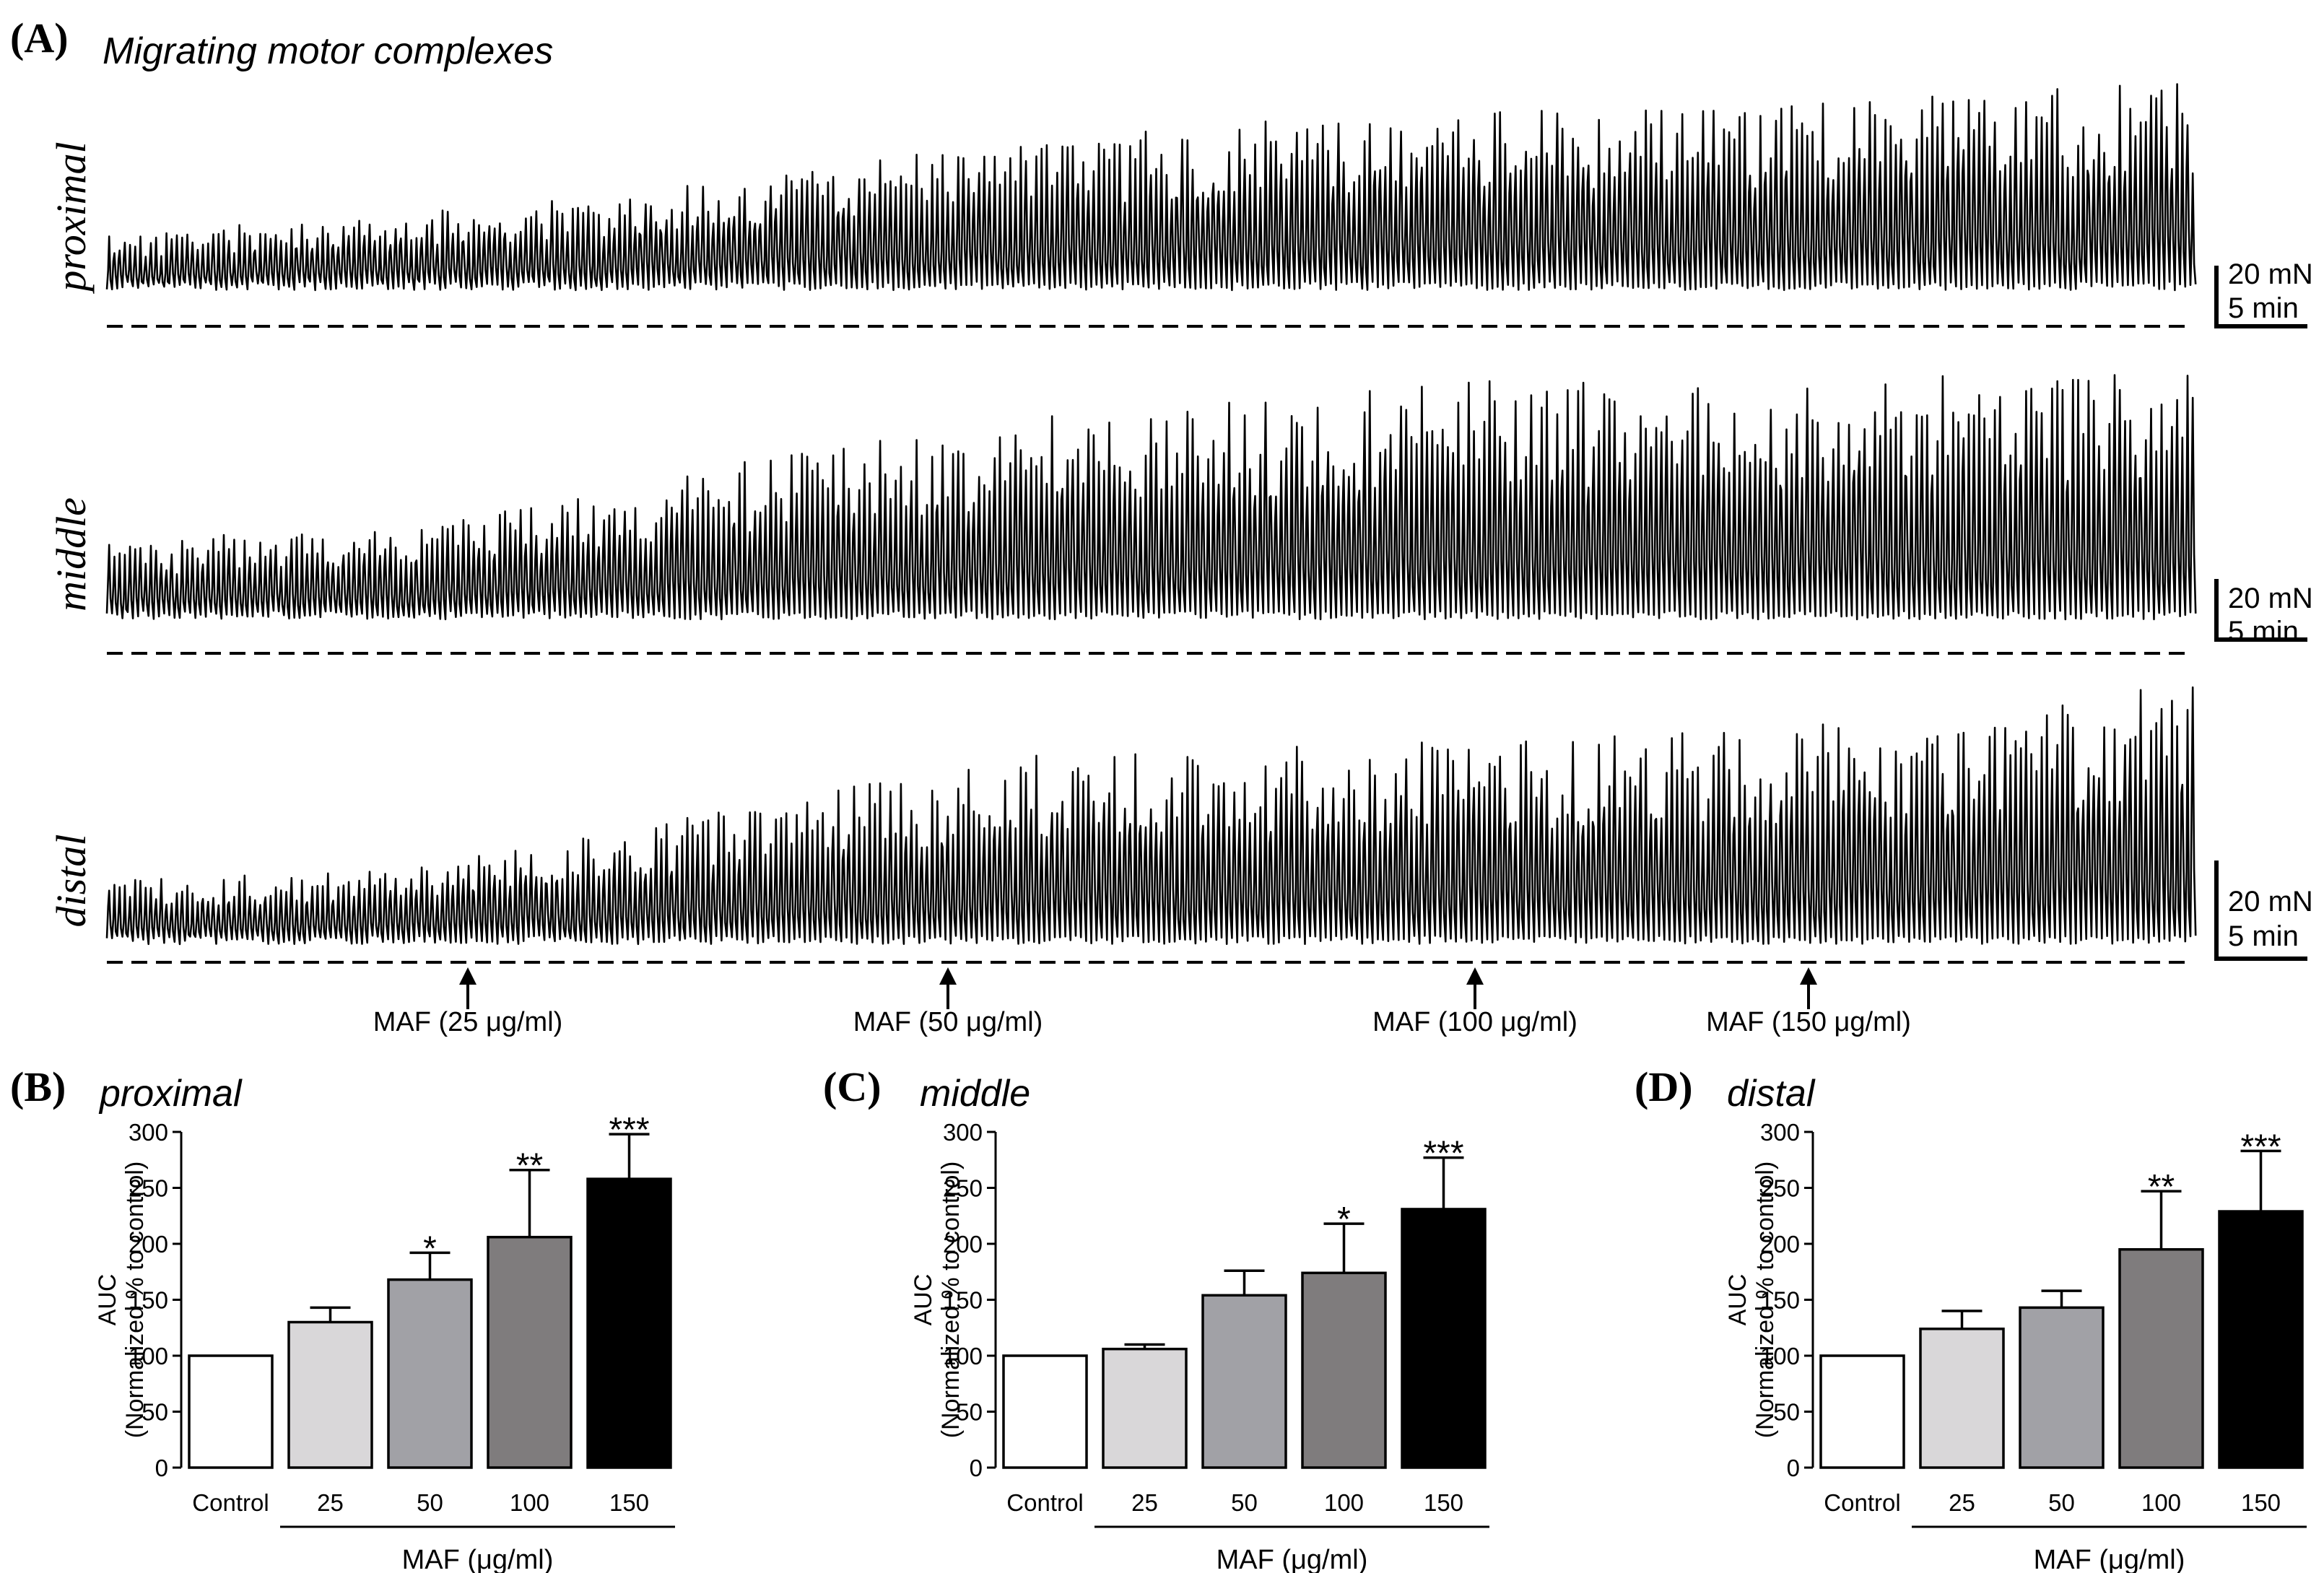 The image size is (2324, 1573). I want to click on panel-a-title: Migrating motor complexes, so click(328, 51).